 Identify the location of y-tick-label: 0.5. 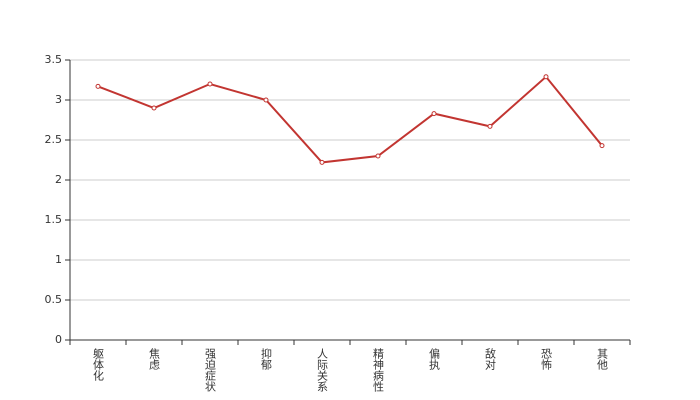
(54, 299).